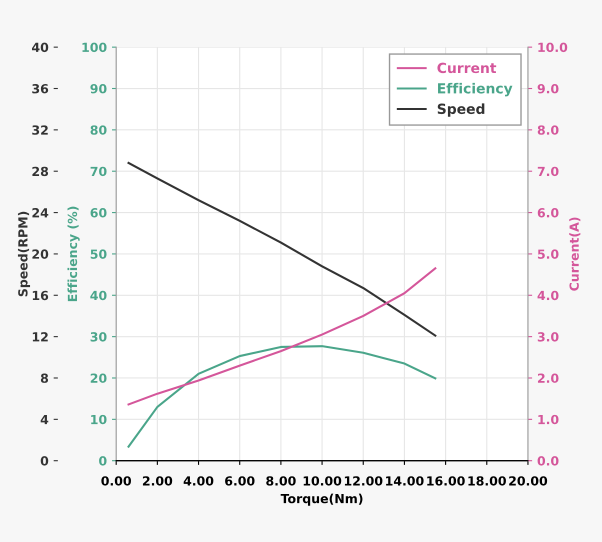 The height and width of the screenshot is (542, 602). I want to click on y3-tick-label: 90, so click(98, 89).